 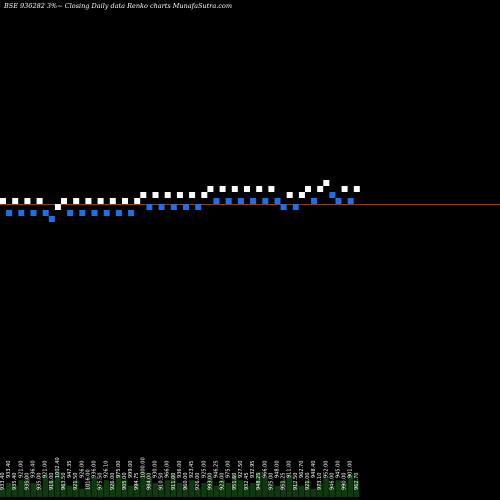 What do you see at coordinates (52, 482) in the screenshot?
I see `x-tick-label: 916.00` at bounding box center [52, 482].